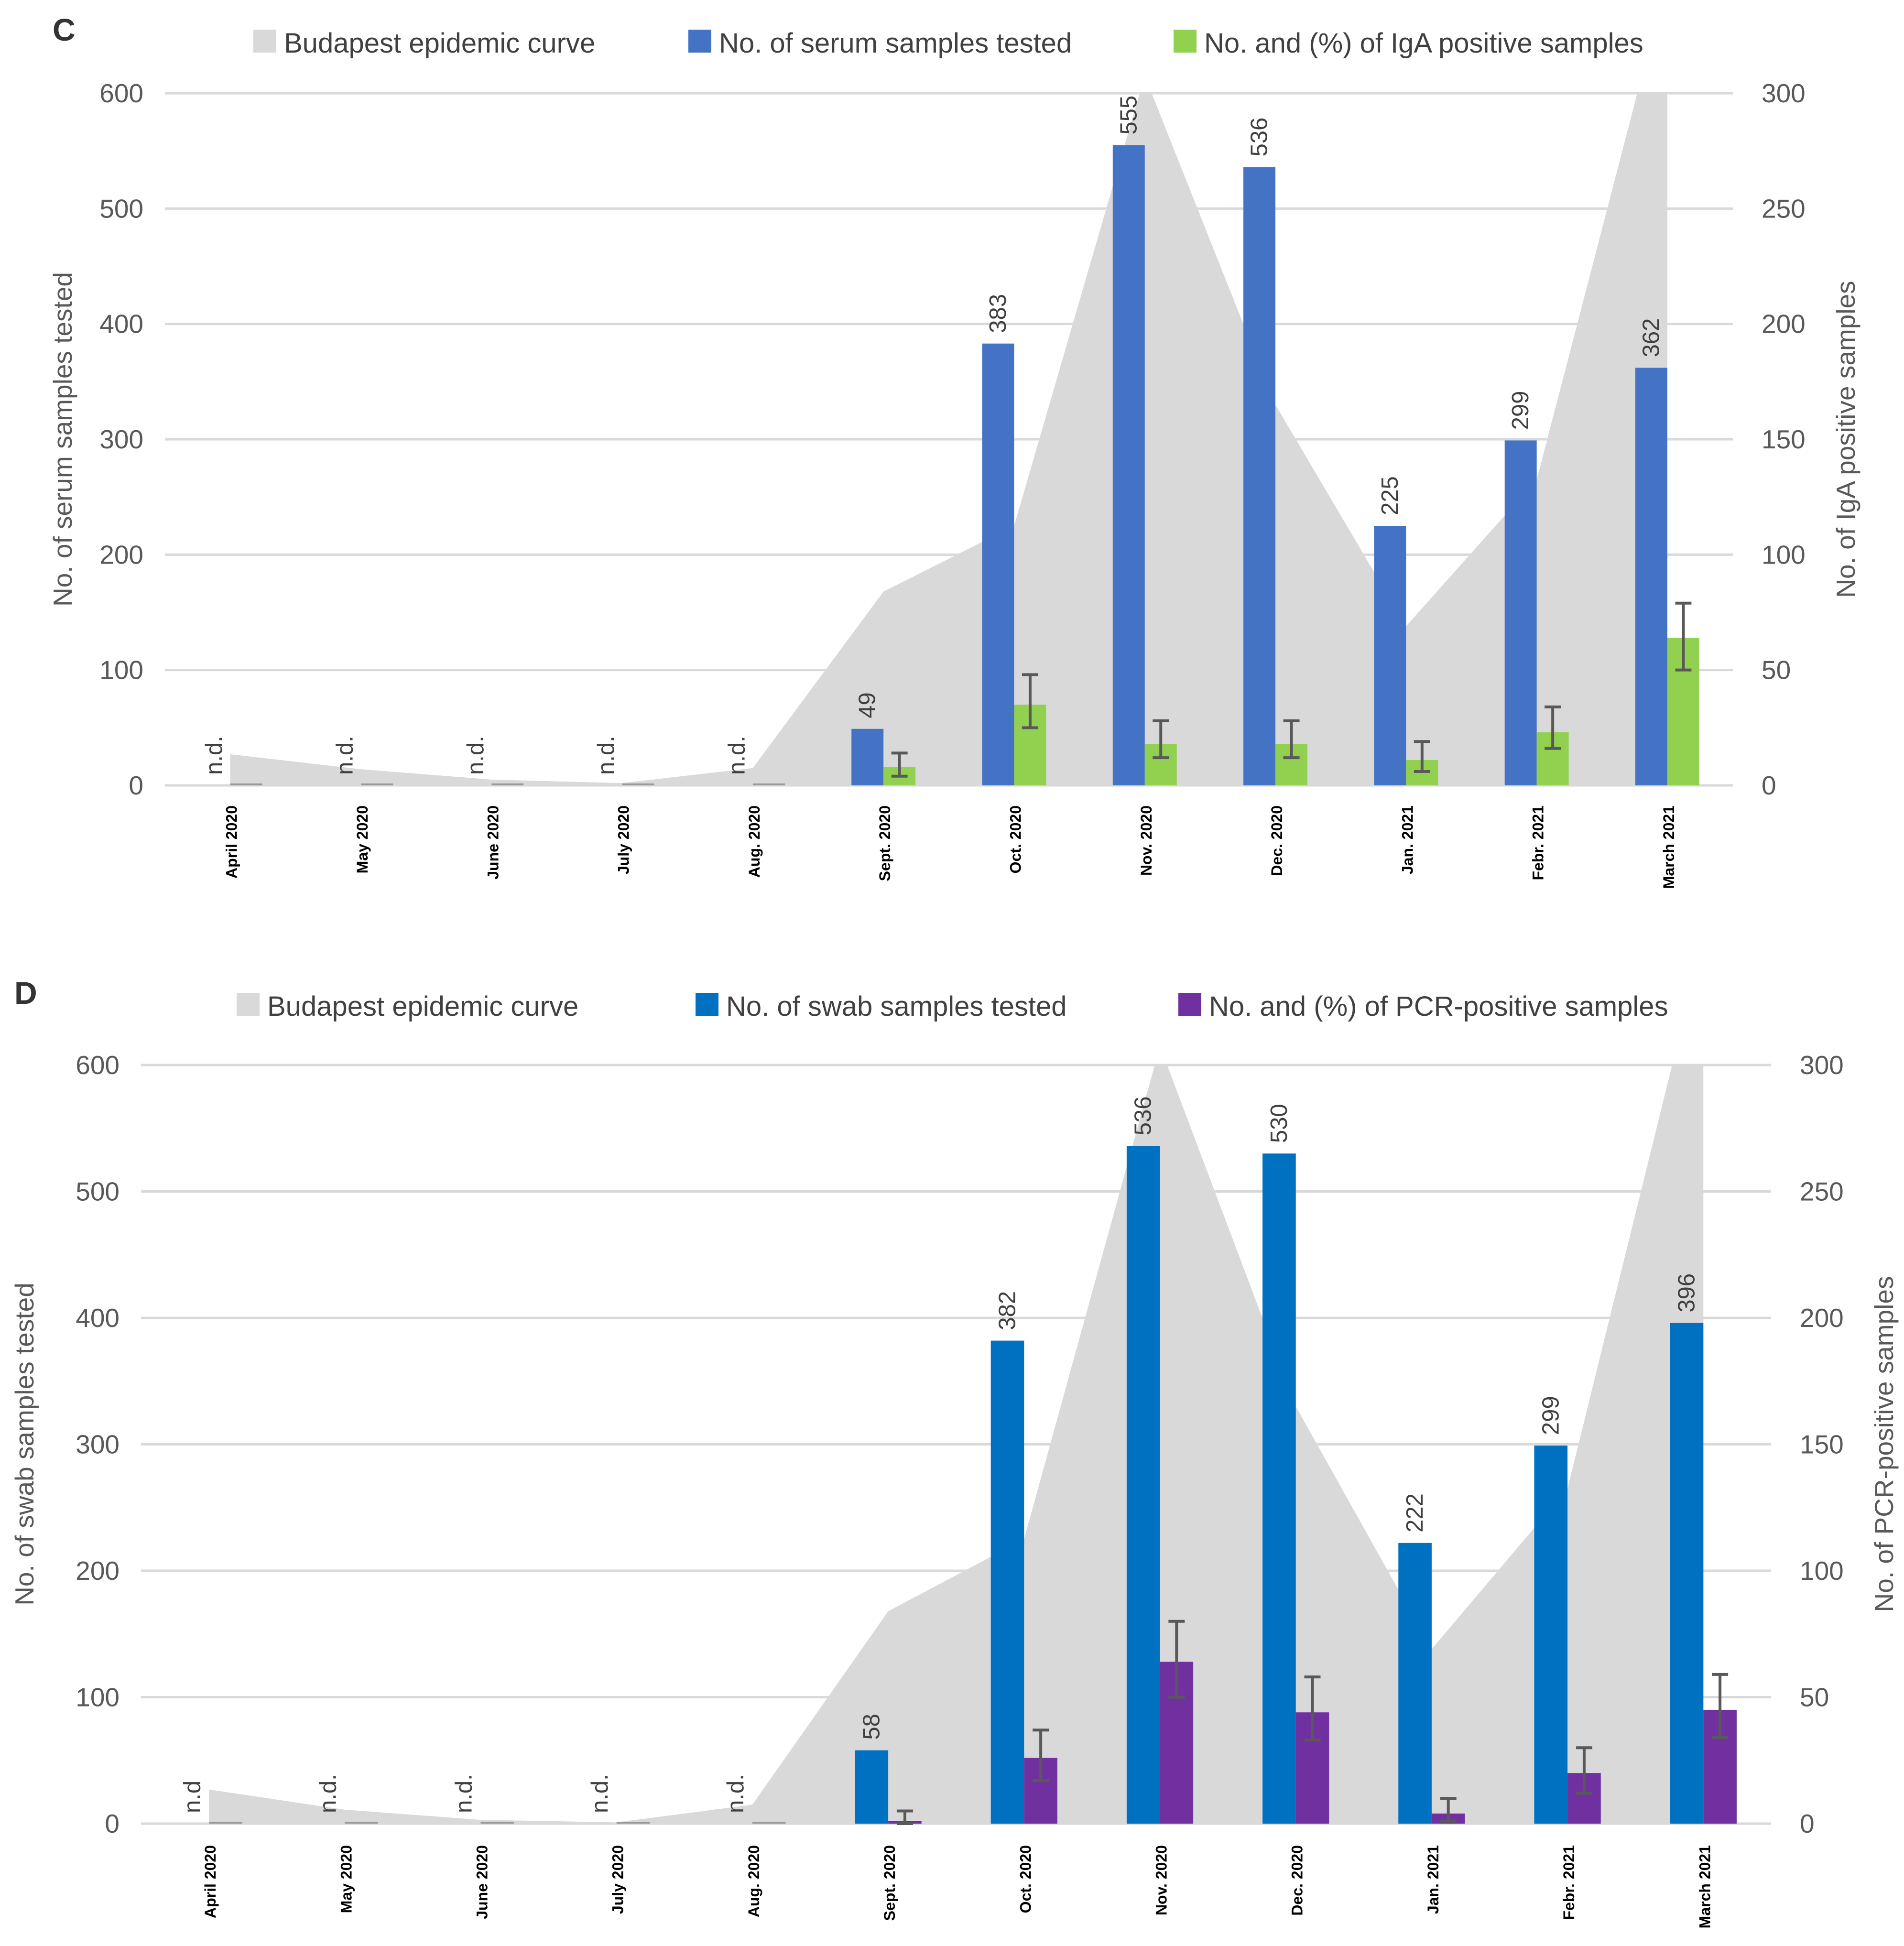 This screenshot has height=1946, width=1904. I want to click on y2-axis-title: No. of IgA positive samples, so click(1845, 439).